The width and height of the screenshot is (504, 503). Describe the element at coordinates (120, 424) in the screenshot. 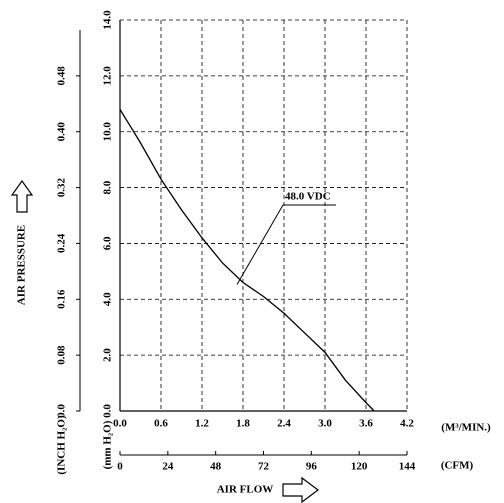

I see `x-tick-label: 0.0` at that location.